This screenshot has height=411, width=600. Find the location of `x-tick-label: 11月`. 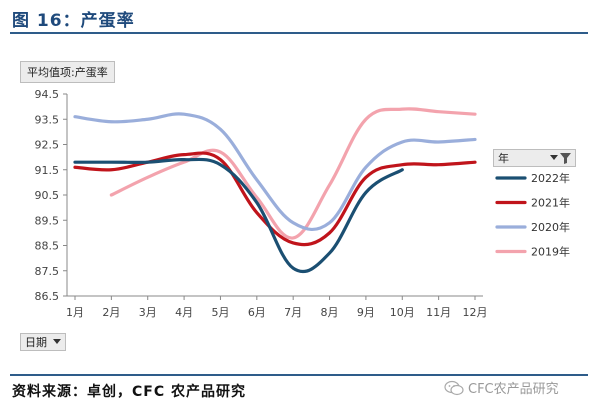

x-tick-label: 11月 is located at coordinates (438, 312).